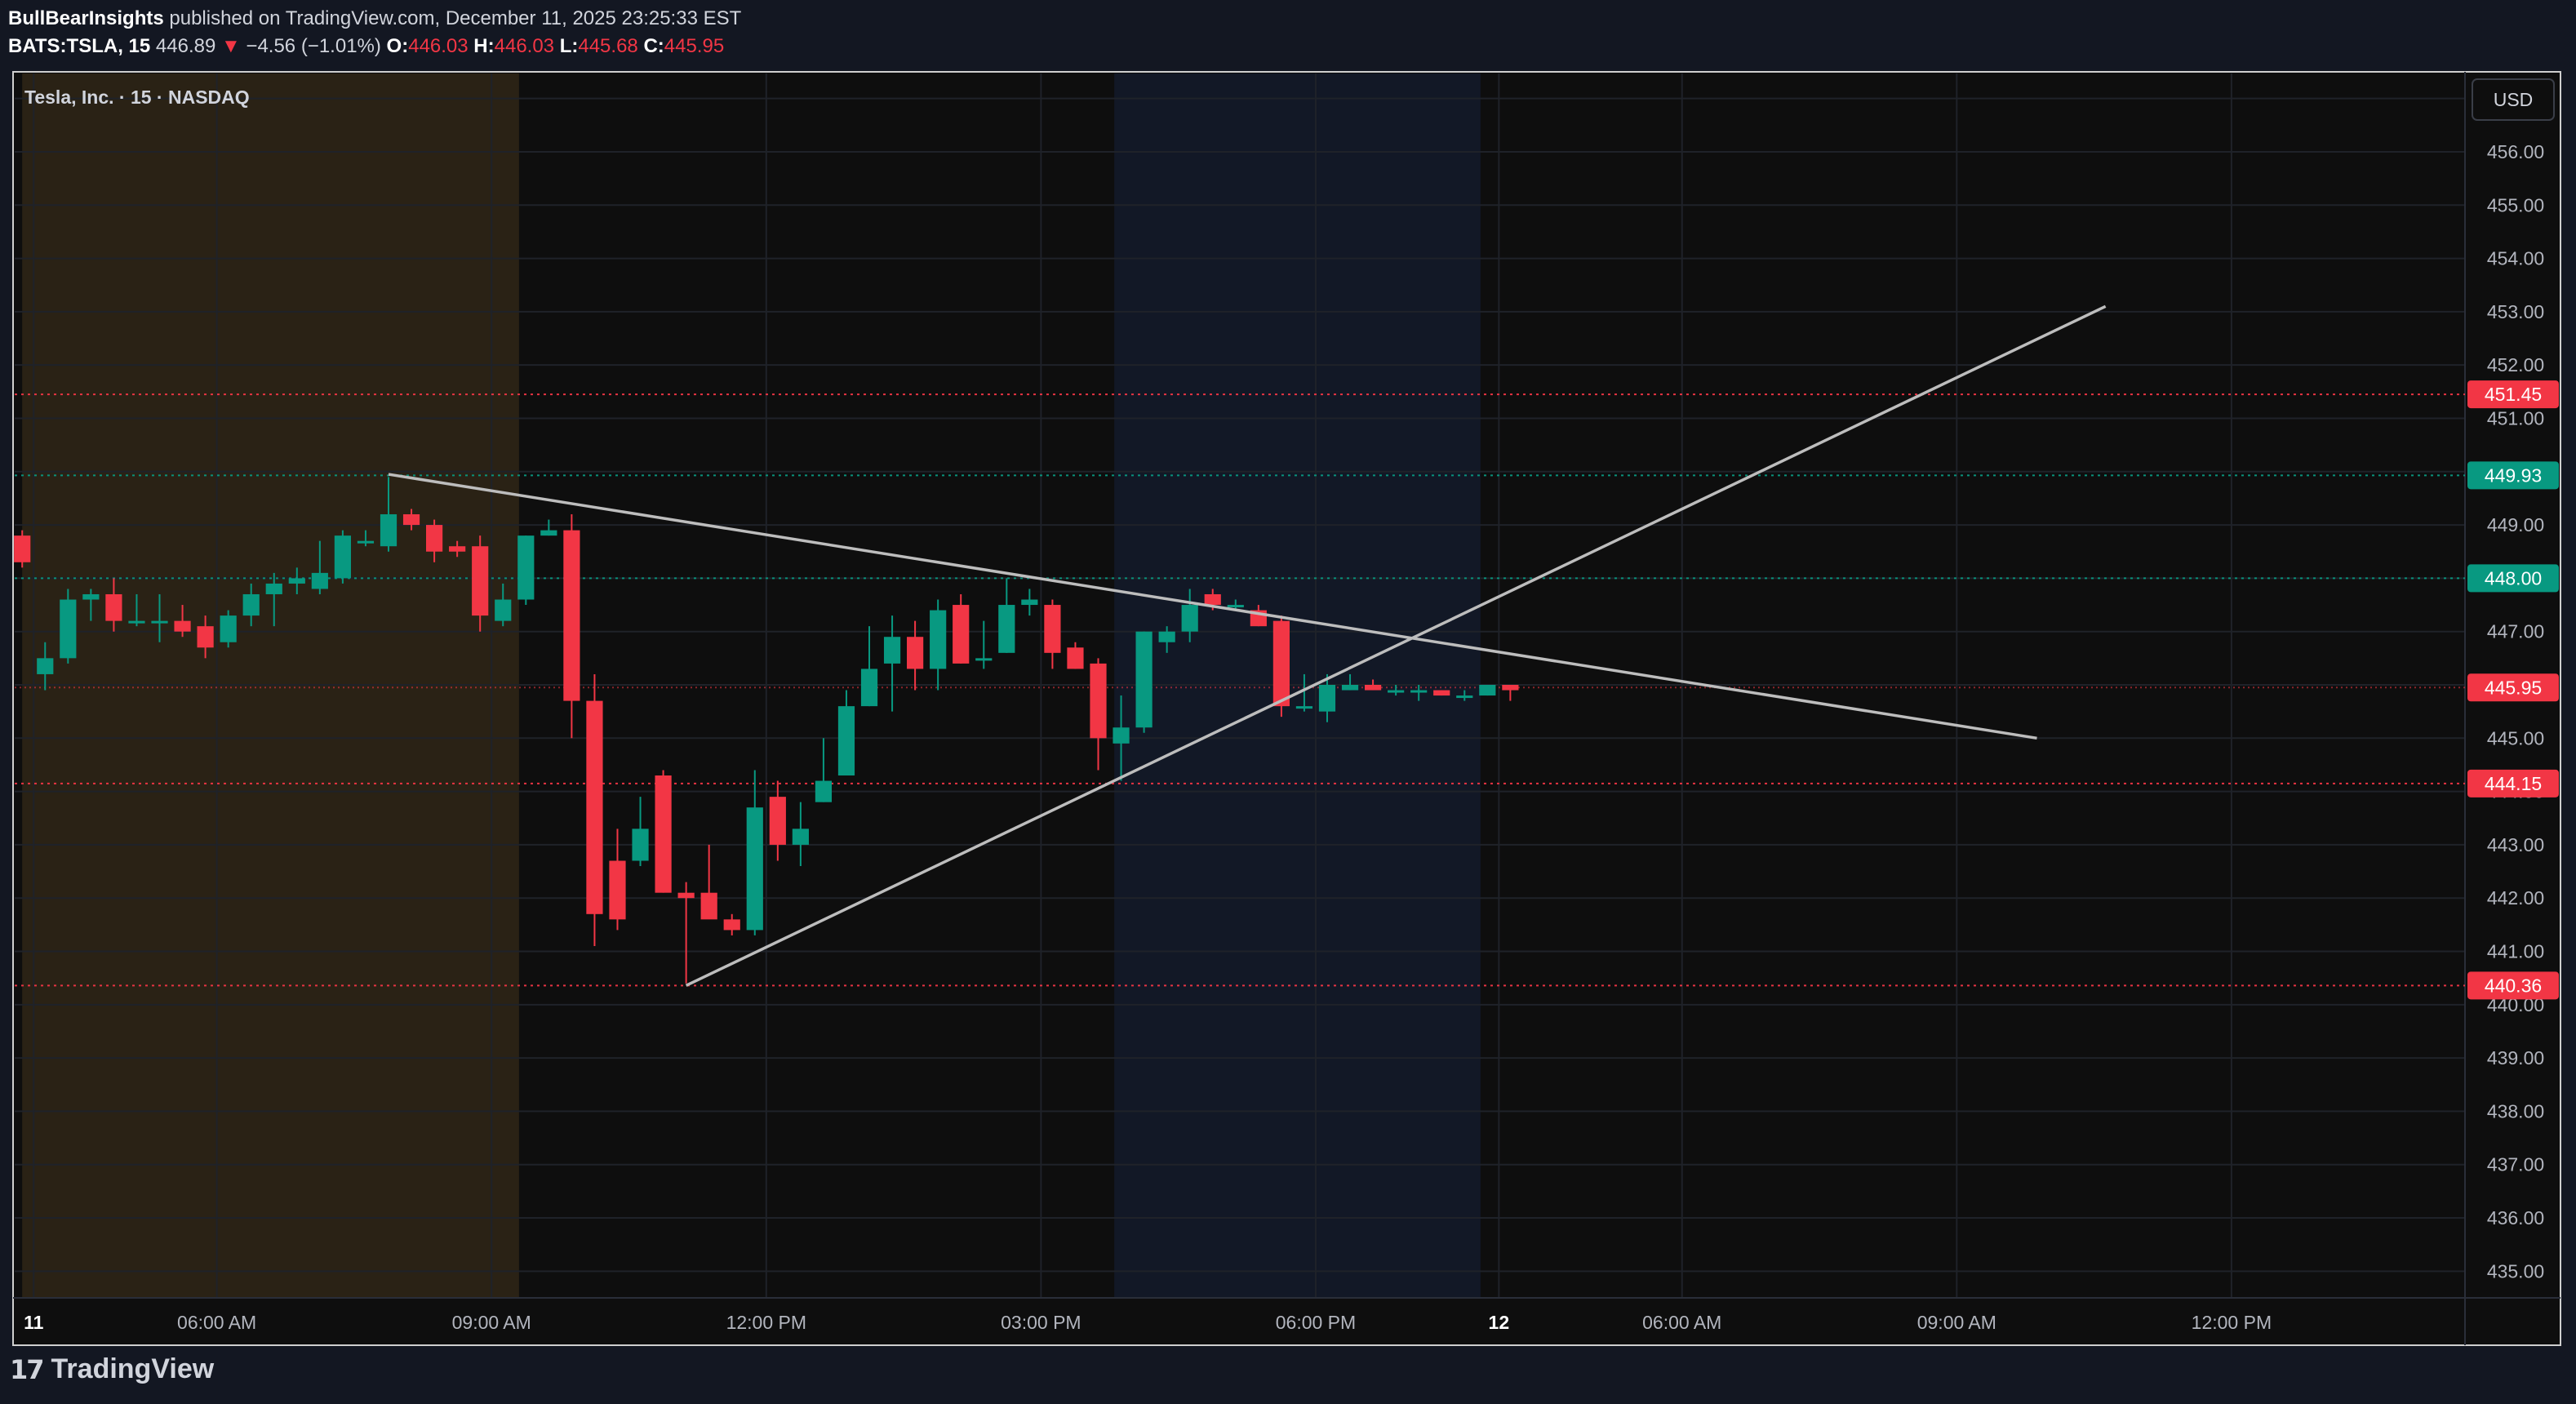  What do you see at coordinates (216, 1322) in the screenshot?
I see `time-tick-label: 06:00 AM` at bounding box center [216, 1322].